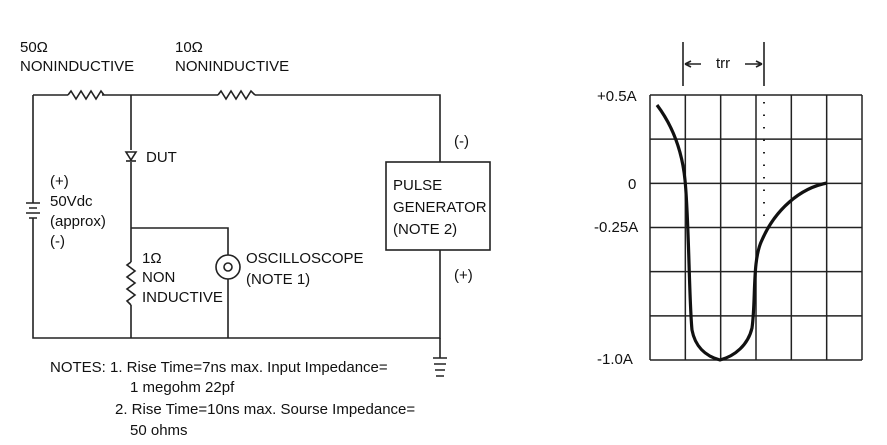 The height and width of the screenshot is (445, 887). What do you see at coordinates (182, 297) in the screenshot?
I see `sense-resistor-inductive: INDUCTIVE` at bounding box center [182, 297].